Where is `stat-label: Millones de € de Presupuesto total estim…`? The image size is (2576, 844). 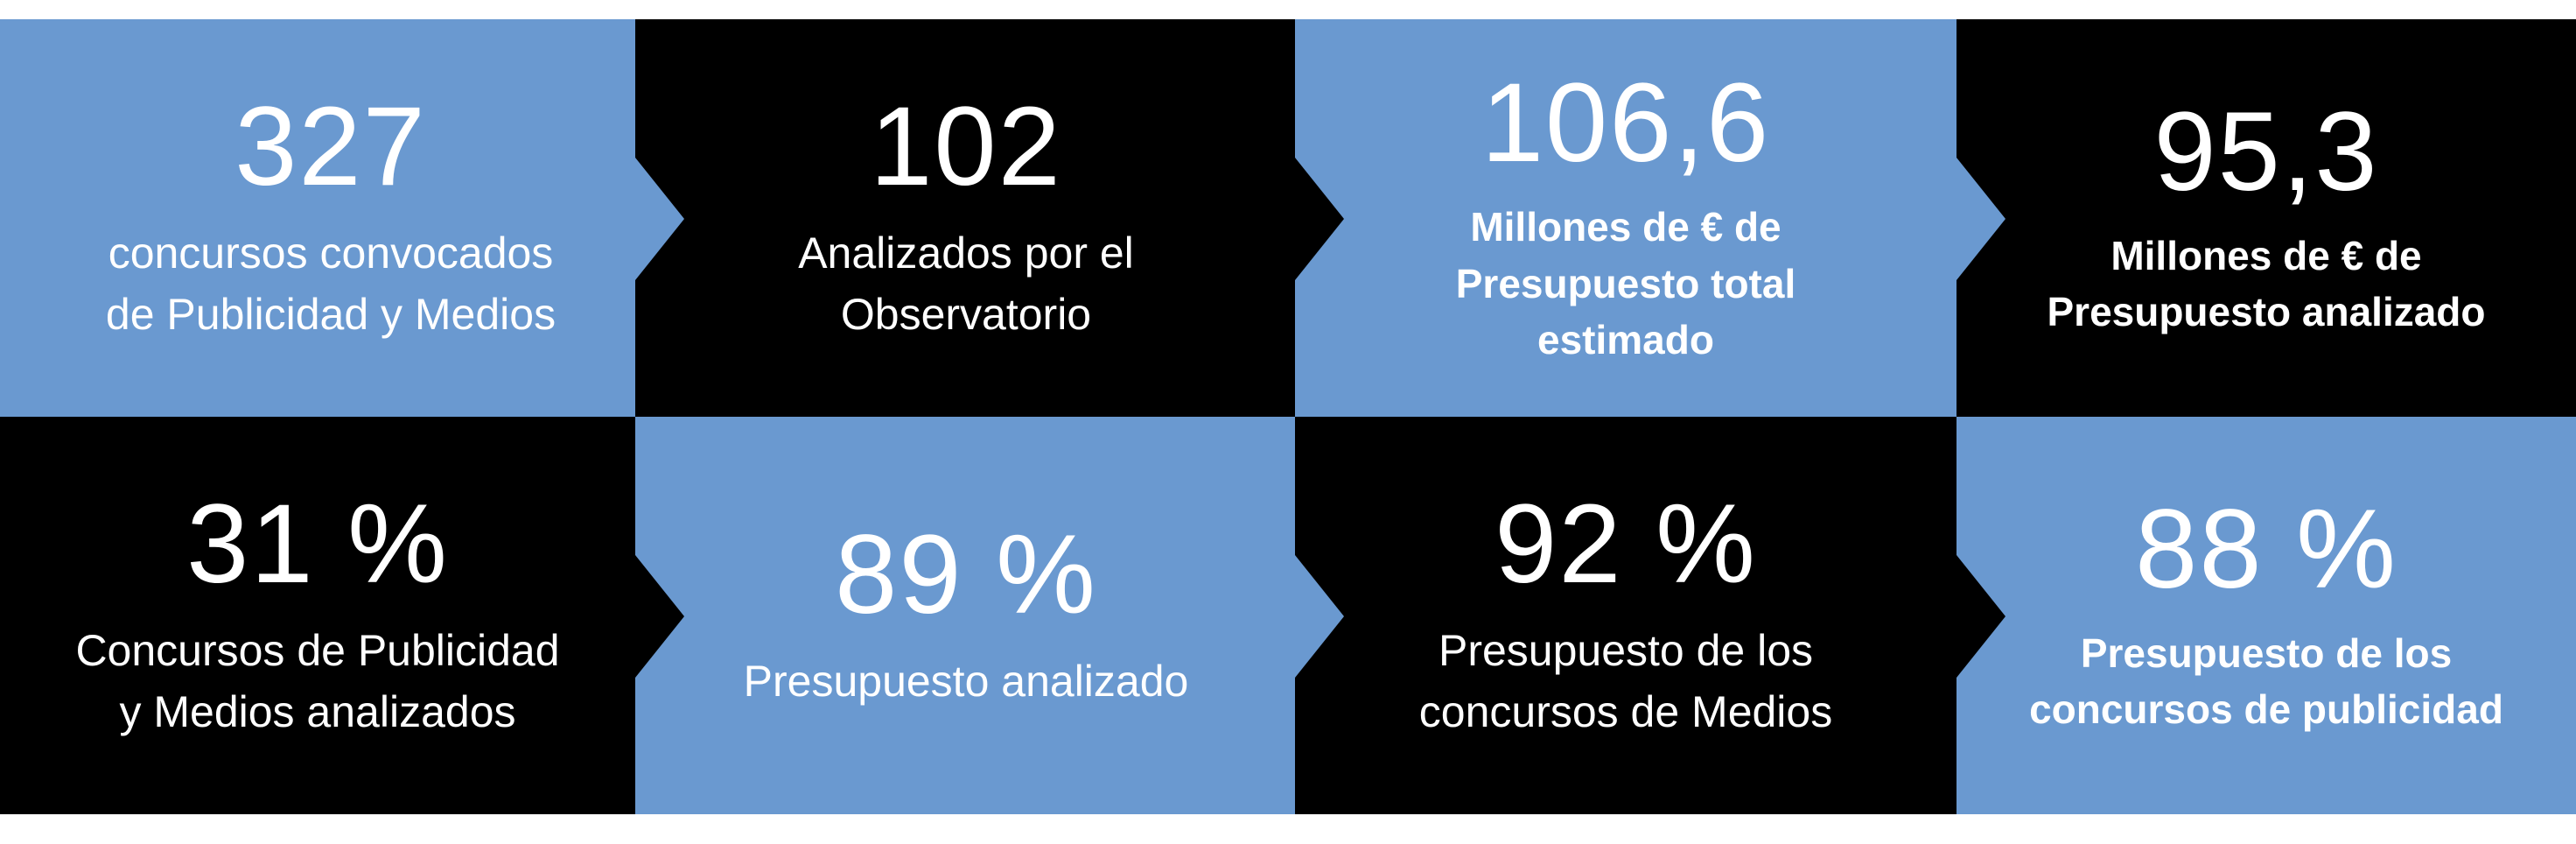
stat-label: Millones de € de Presupuesto total estim… is located at coordinates (1625, 283).